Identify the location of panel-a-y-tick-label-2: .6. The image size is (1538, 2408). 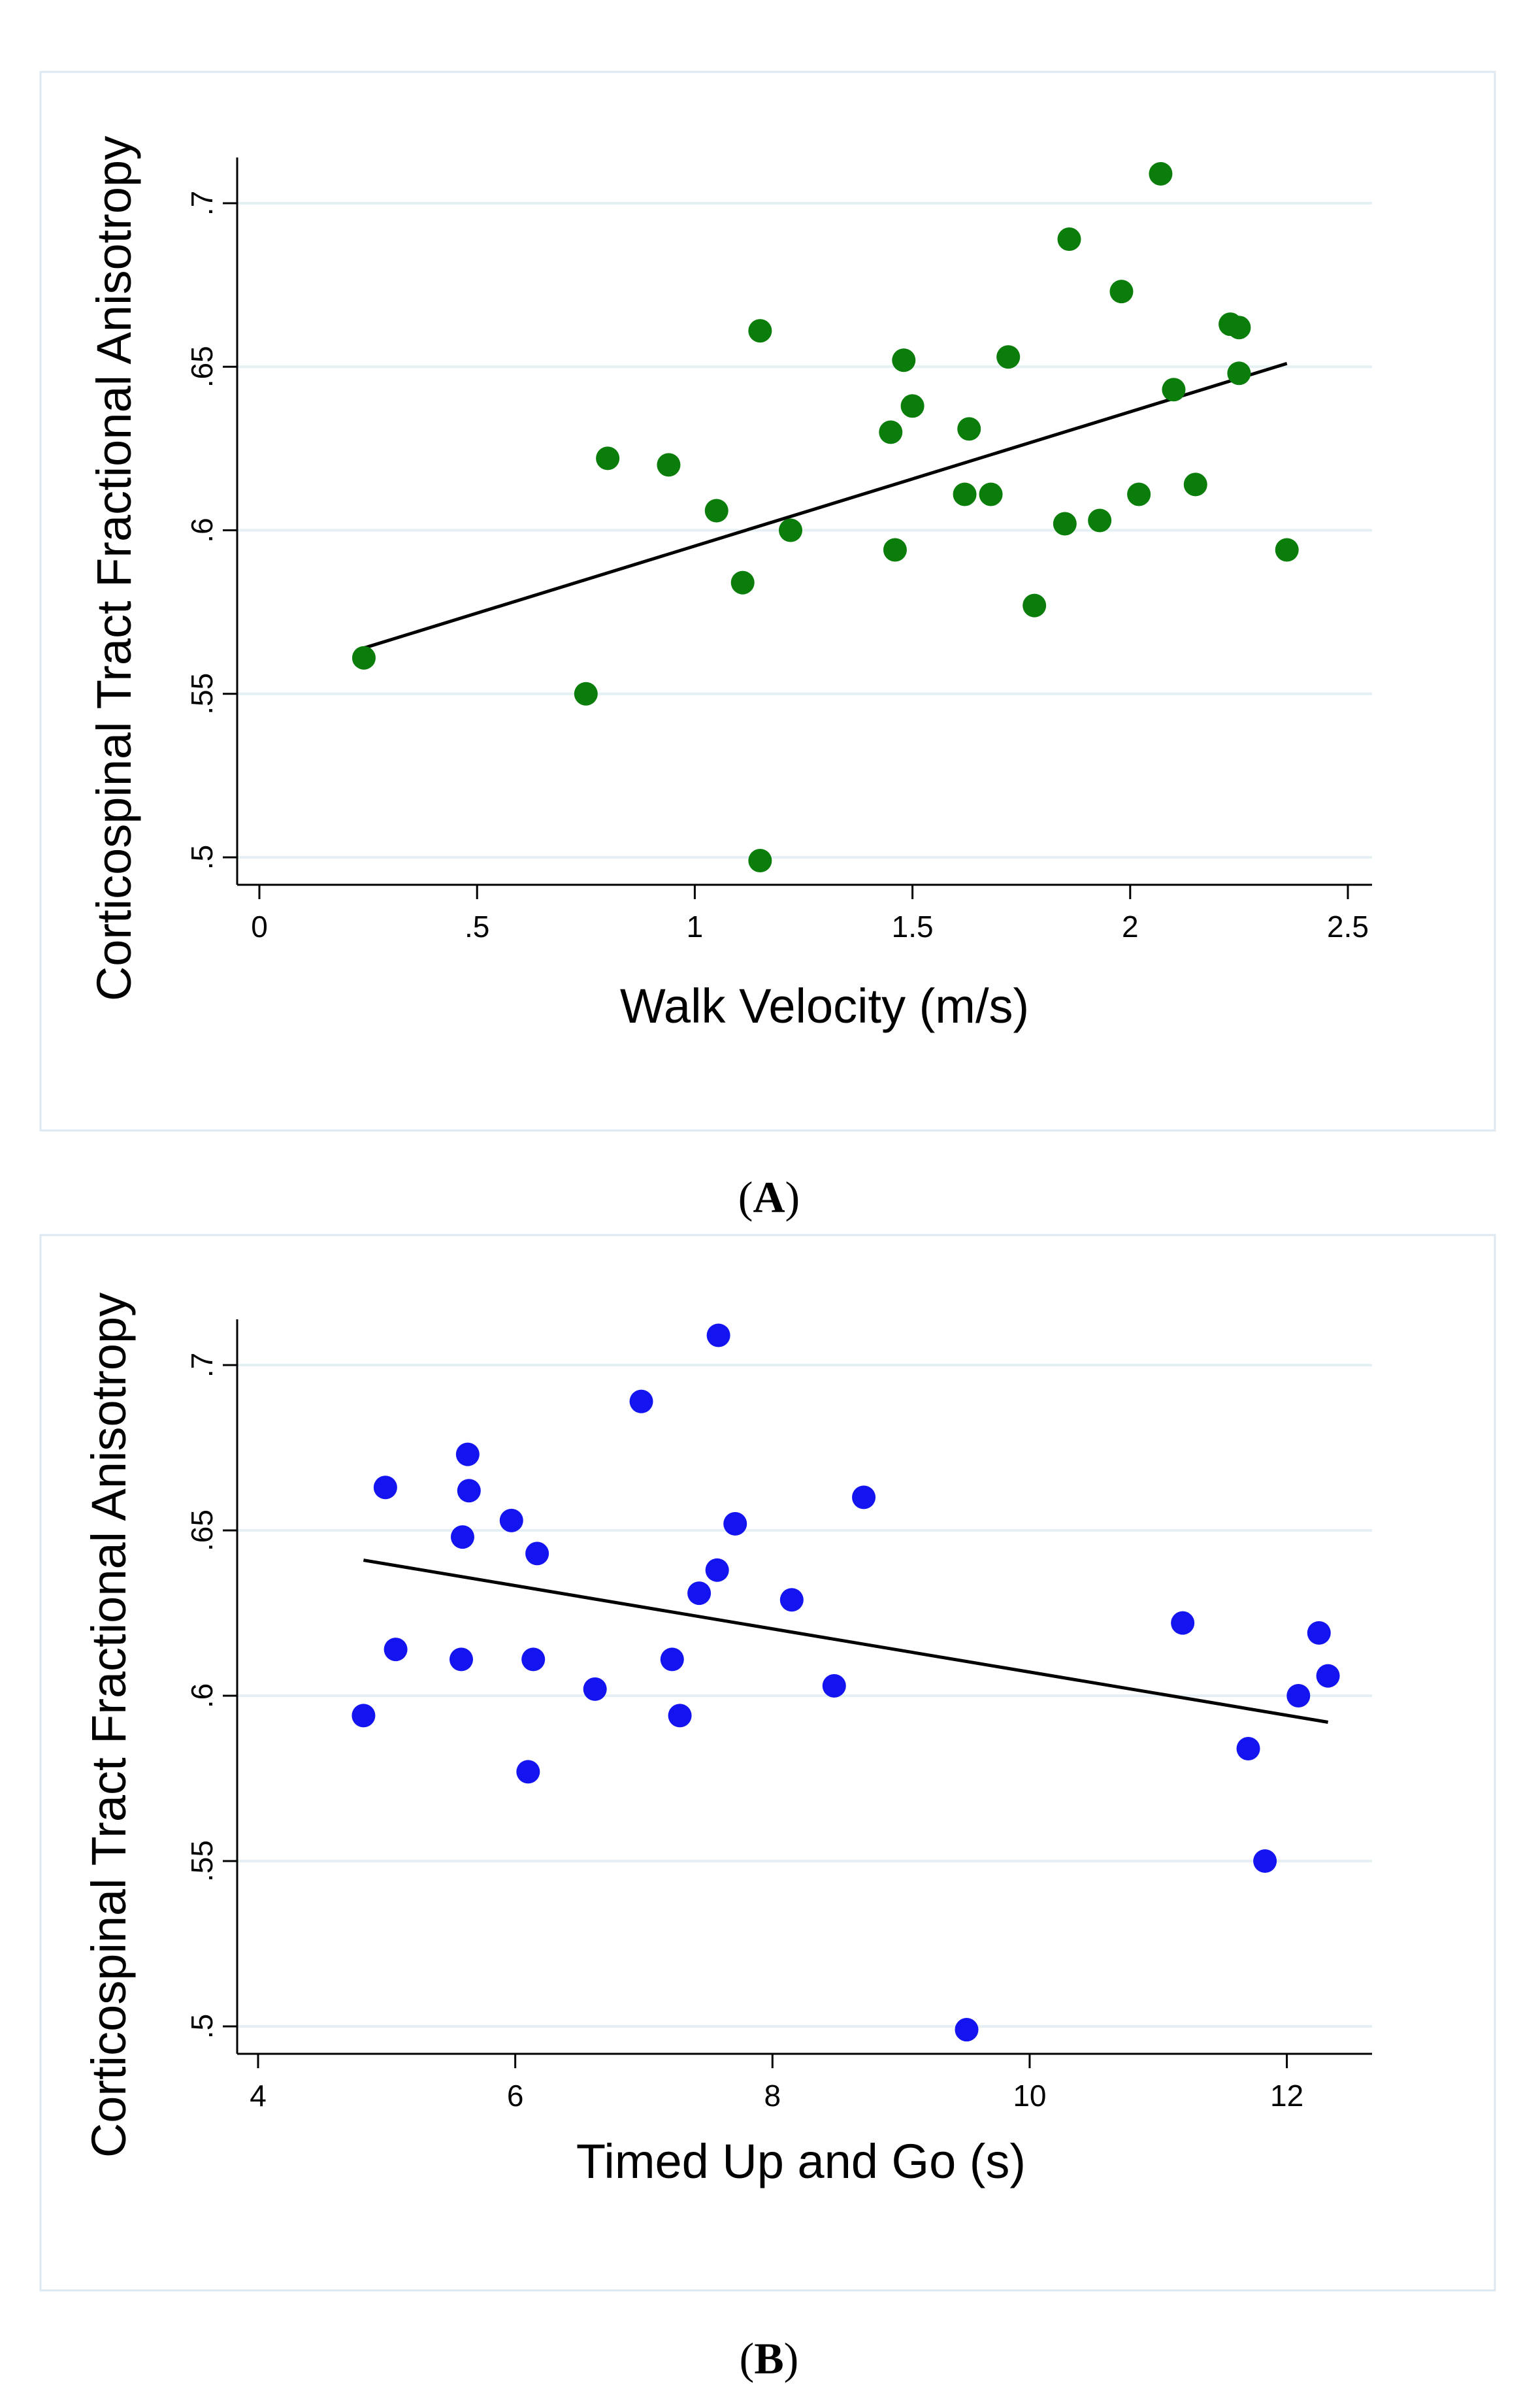
(202, 530).